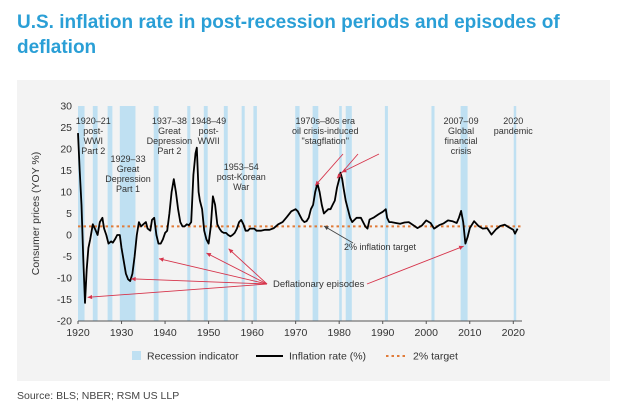 The image size is (630, 417). Describe the element at coordinates (326, 228) in the screenshot. I see `target-arrow-head` at that location.